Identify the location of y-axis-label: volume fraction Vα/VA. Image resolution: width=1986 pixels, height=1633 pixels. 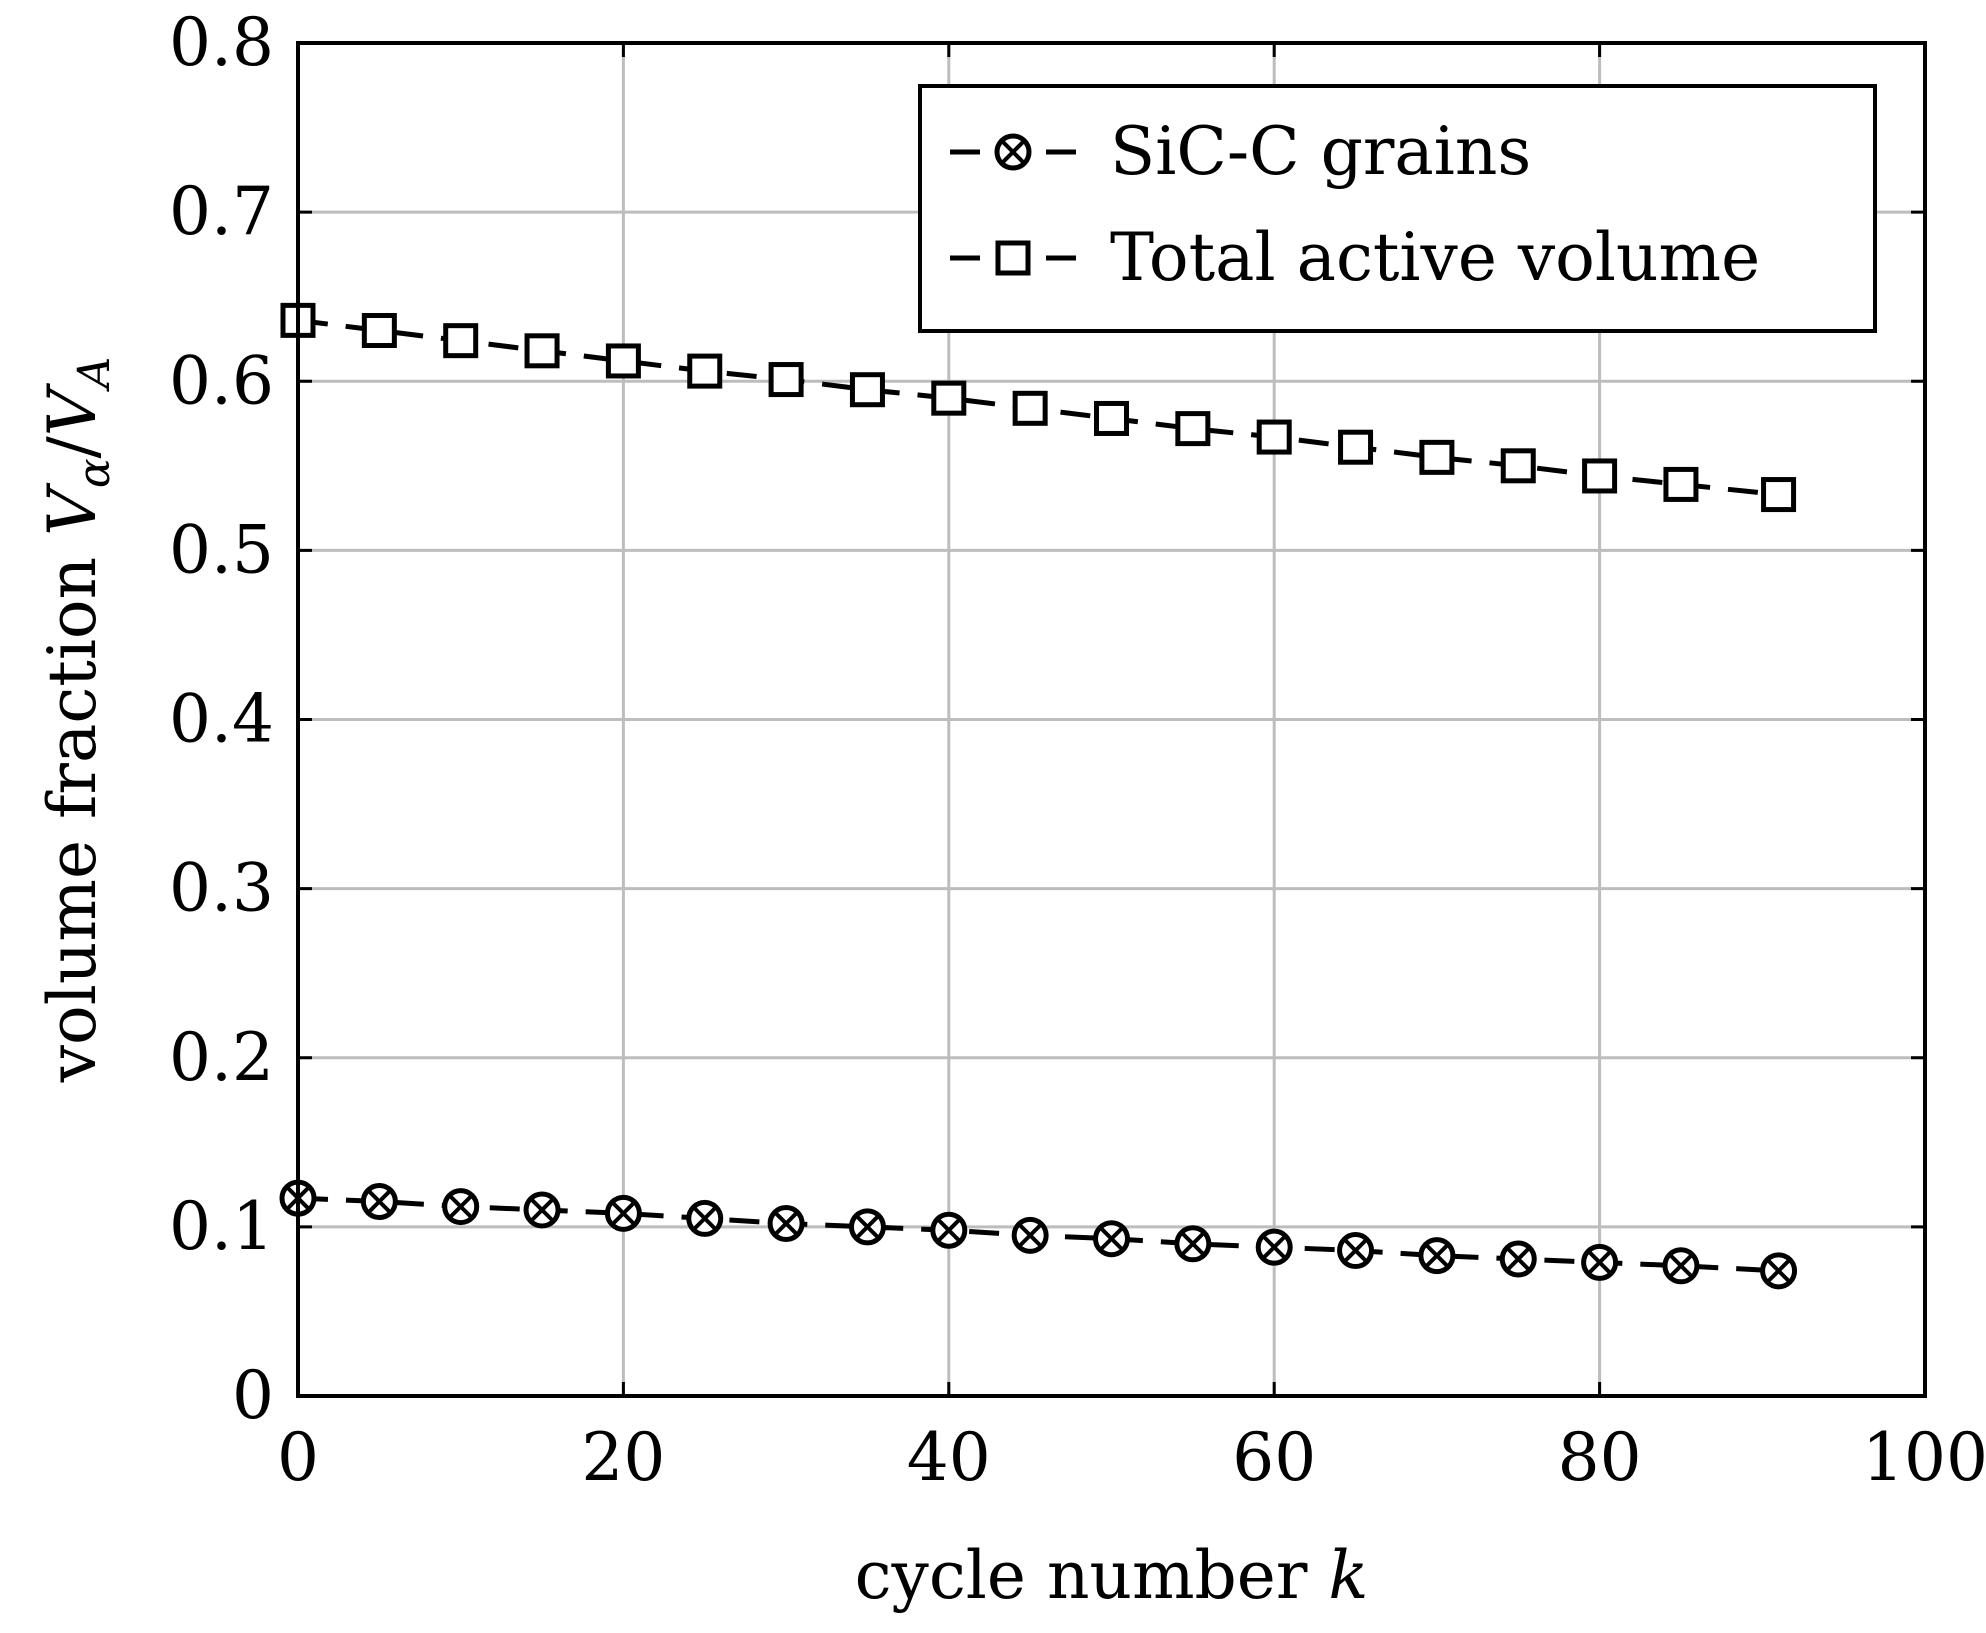
(77, 720).